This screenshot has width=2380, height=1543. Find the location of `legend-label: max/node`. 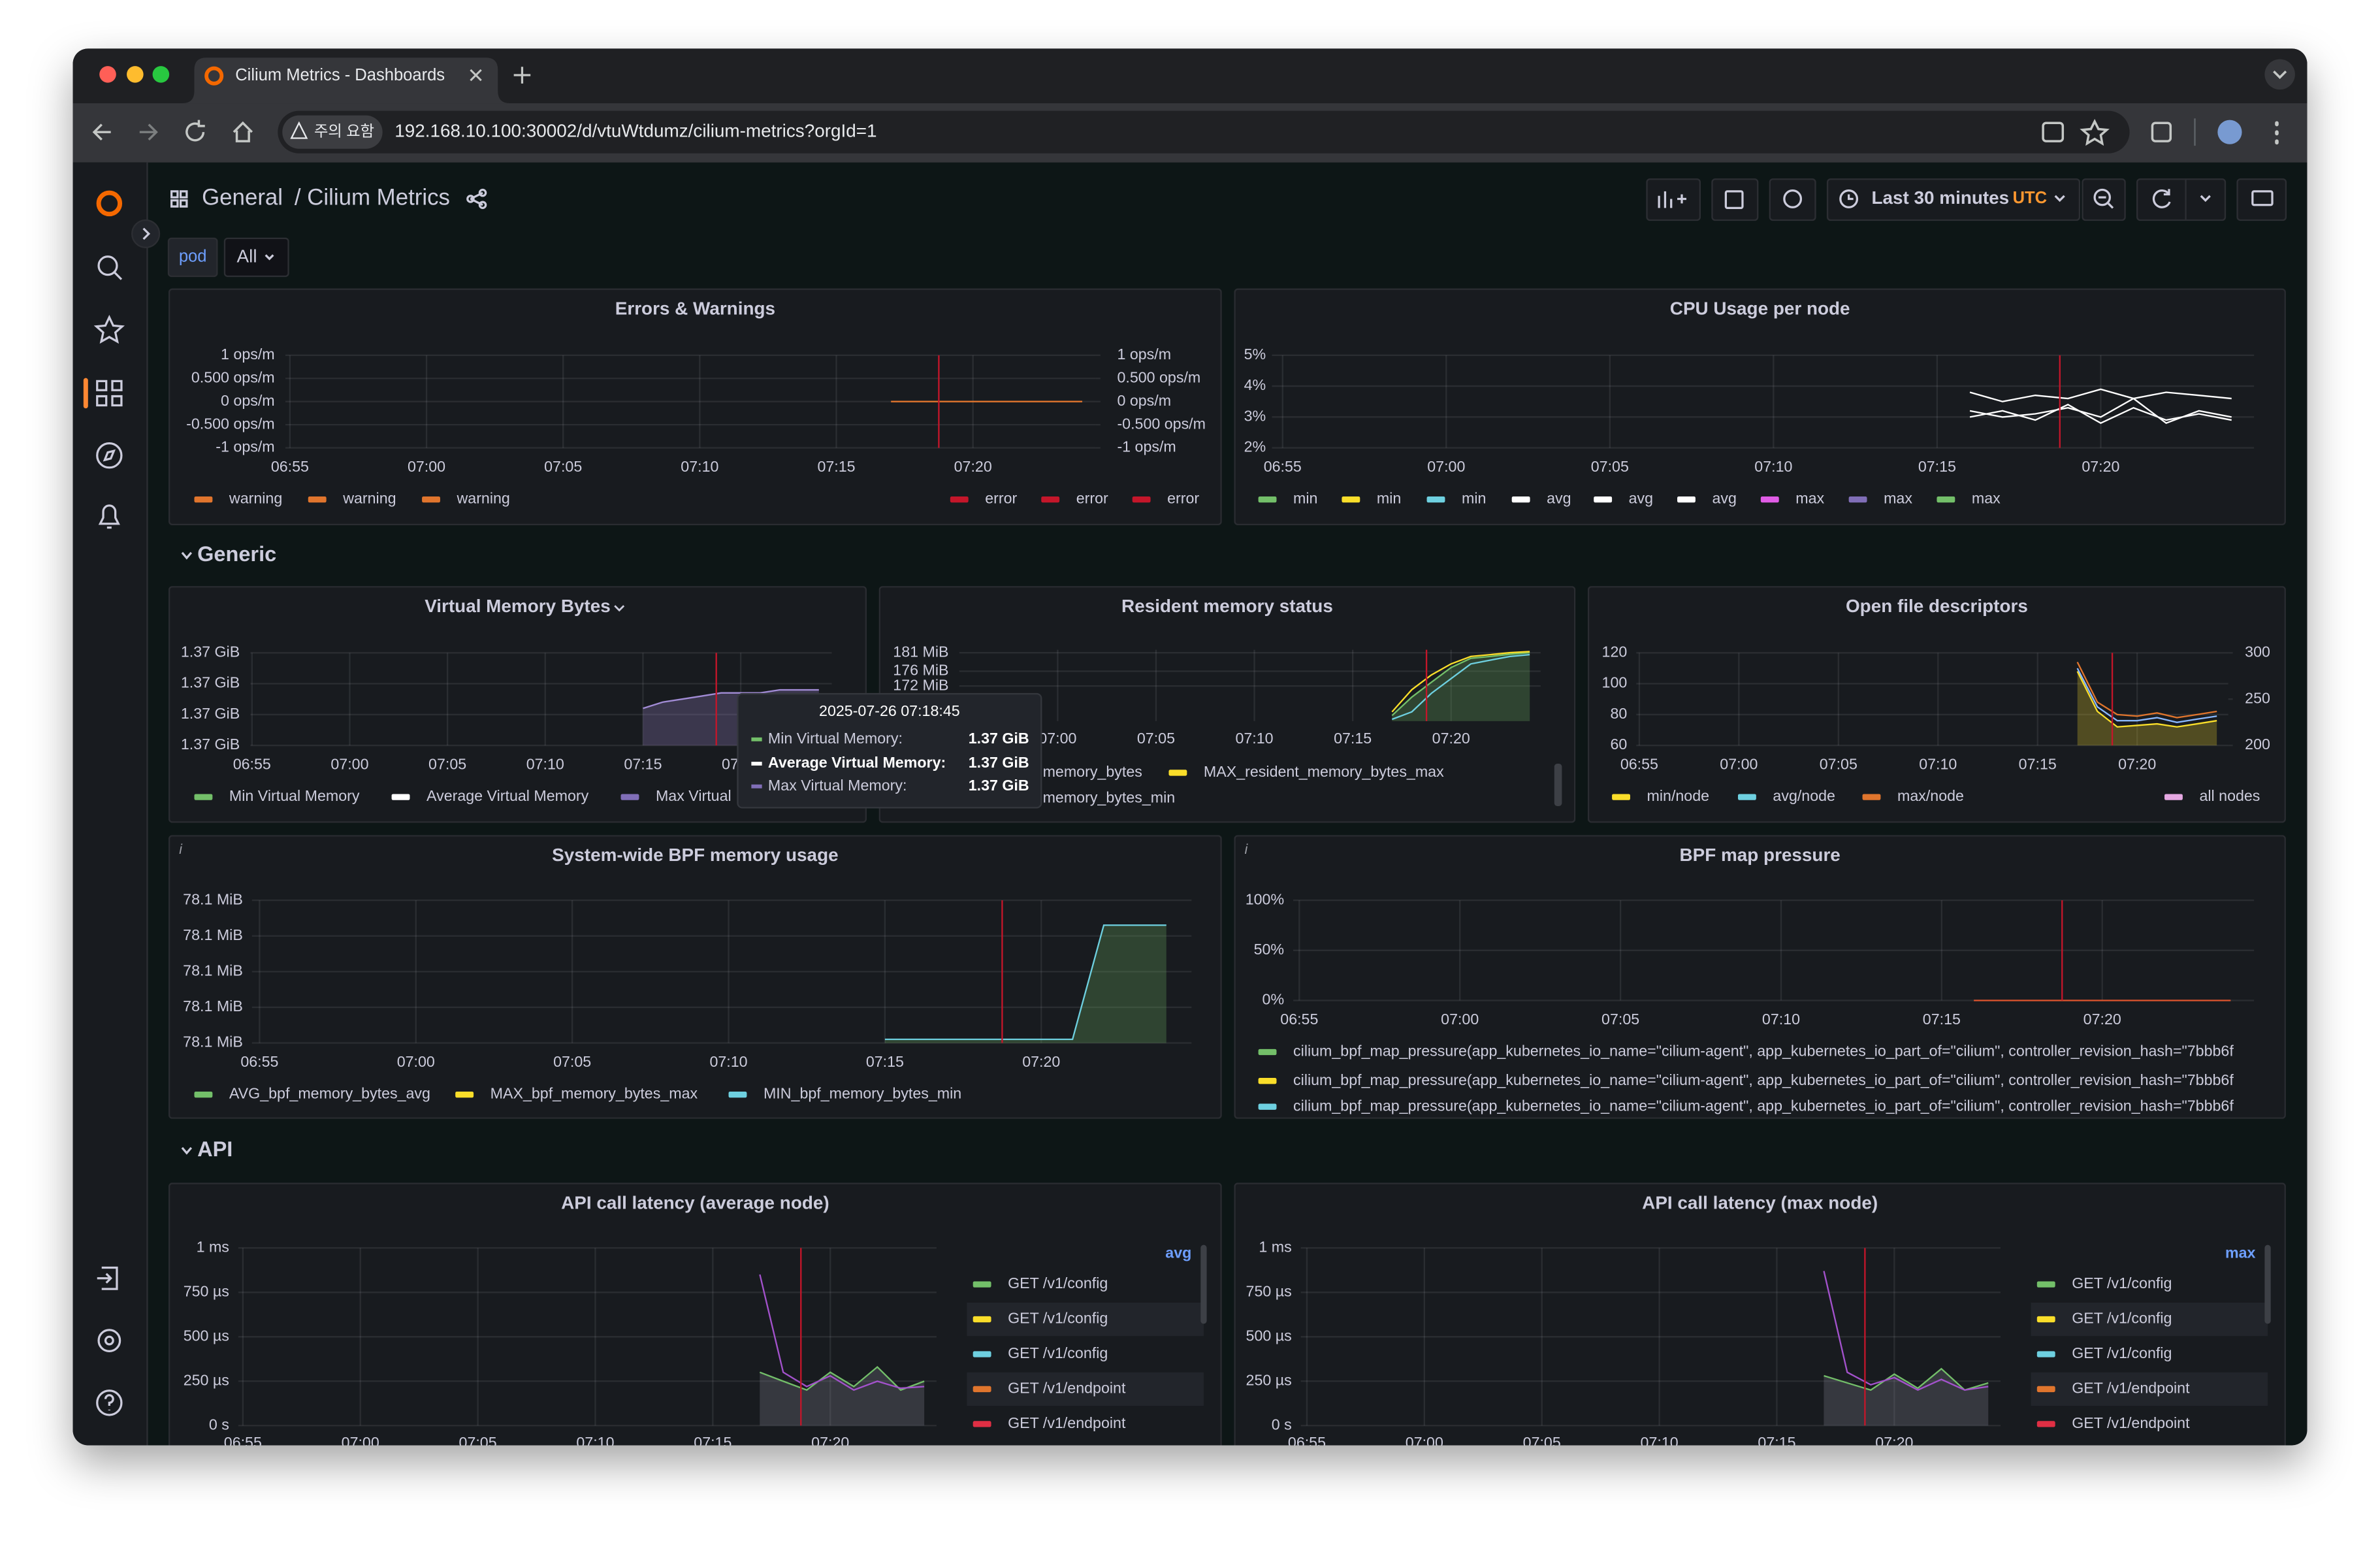

legend-label: max/node is located at coordinates (1930, 795).